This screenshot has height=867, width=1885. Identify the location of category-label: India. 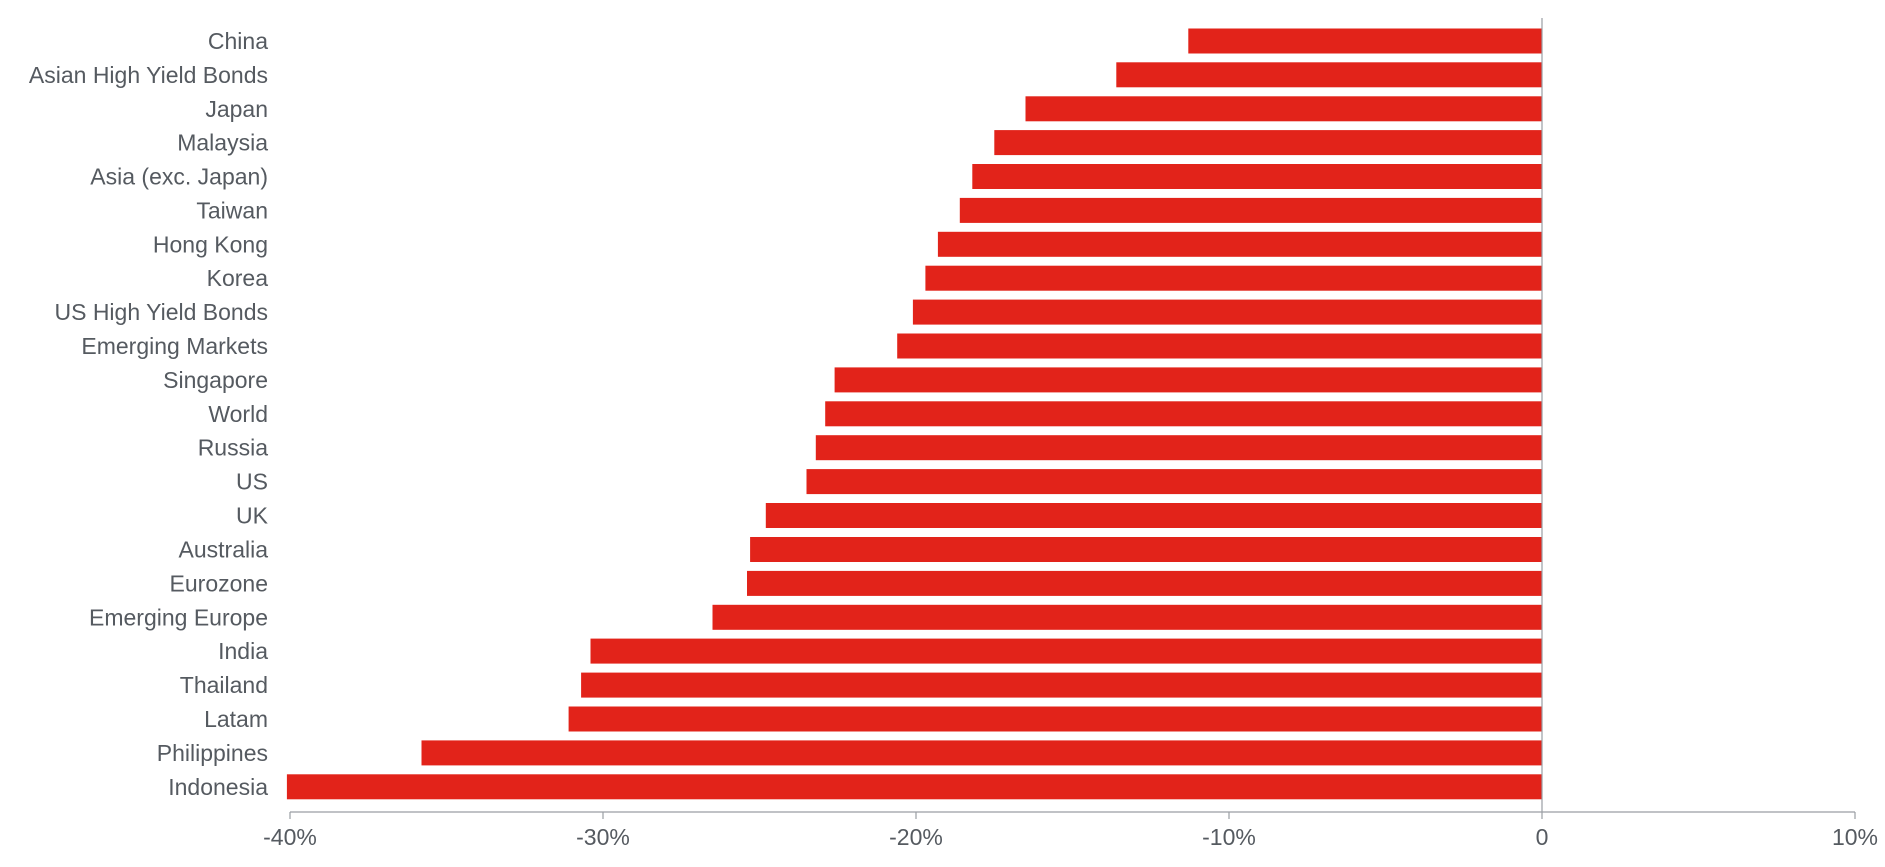
(243, 651).